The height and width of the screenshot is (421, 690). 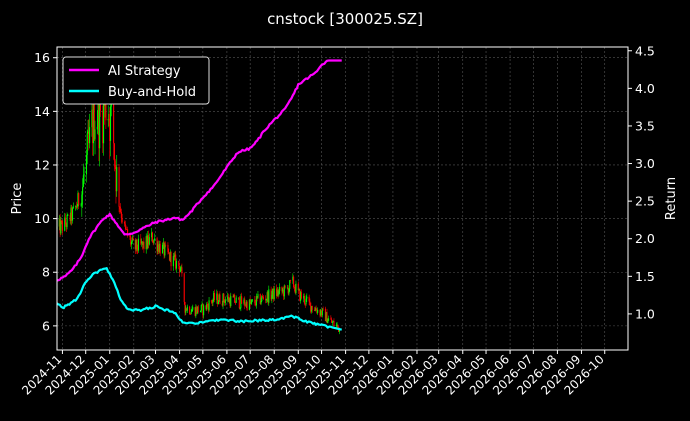 I want to click on legend-label-buy-and-hold: Buy-and-Hold, so click(x=152, y=92).